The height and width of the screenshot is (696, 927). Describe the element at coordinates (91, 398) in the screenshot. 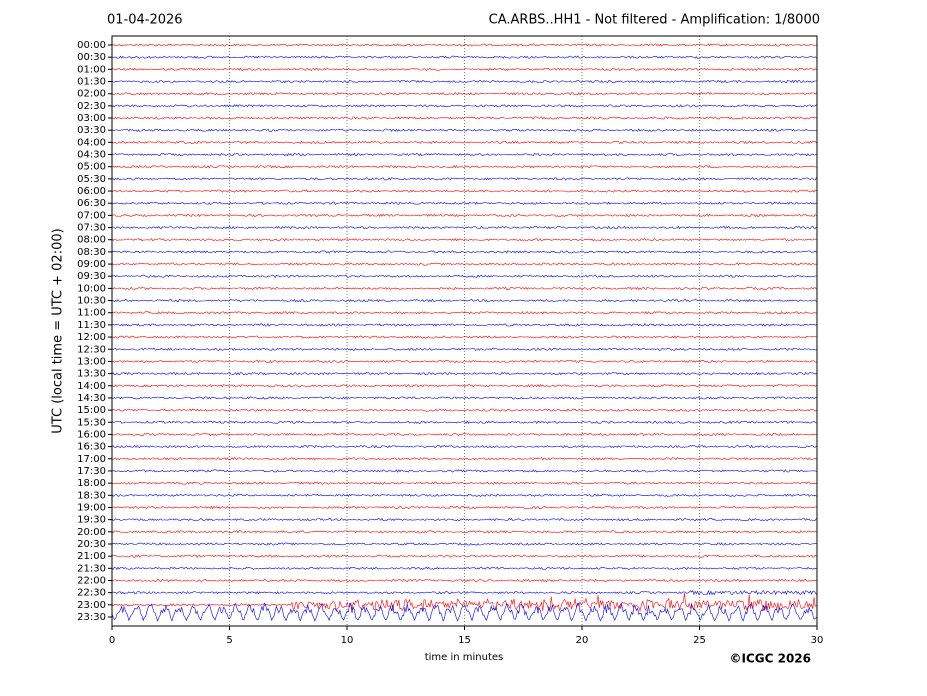

I see `y-tick-label: 14:30` at that location.